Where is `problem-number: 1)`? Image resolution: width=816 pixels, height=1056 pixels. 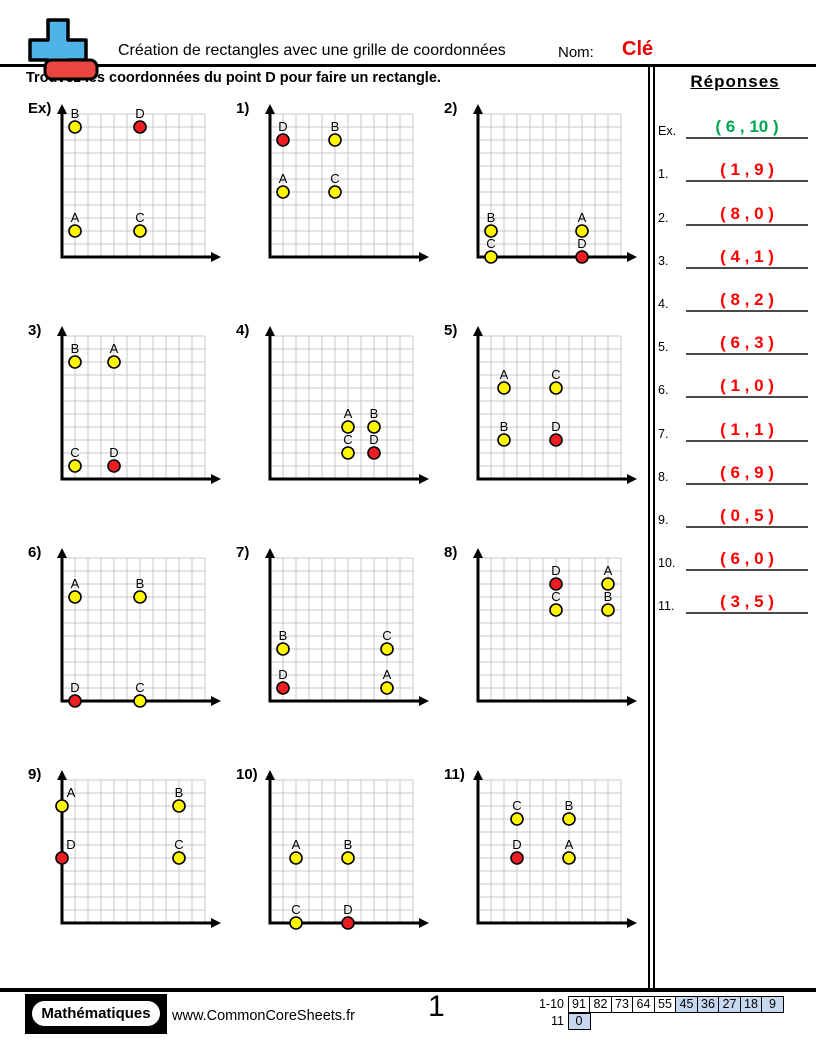
problem-number: 1) is located at coordinates (243, 108).